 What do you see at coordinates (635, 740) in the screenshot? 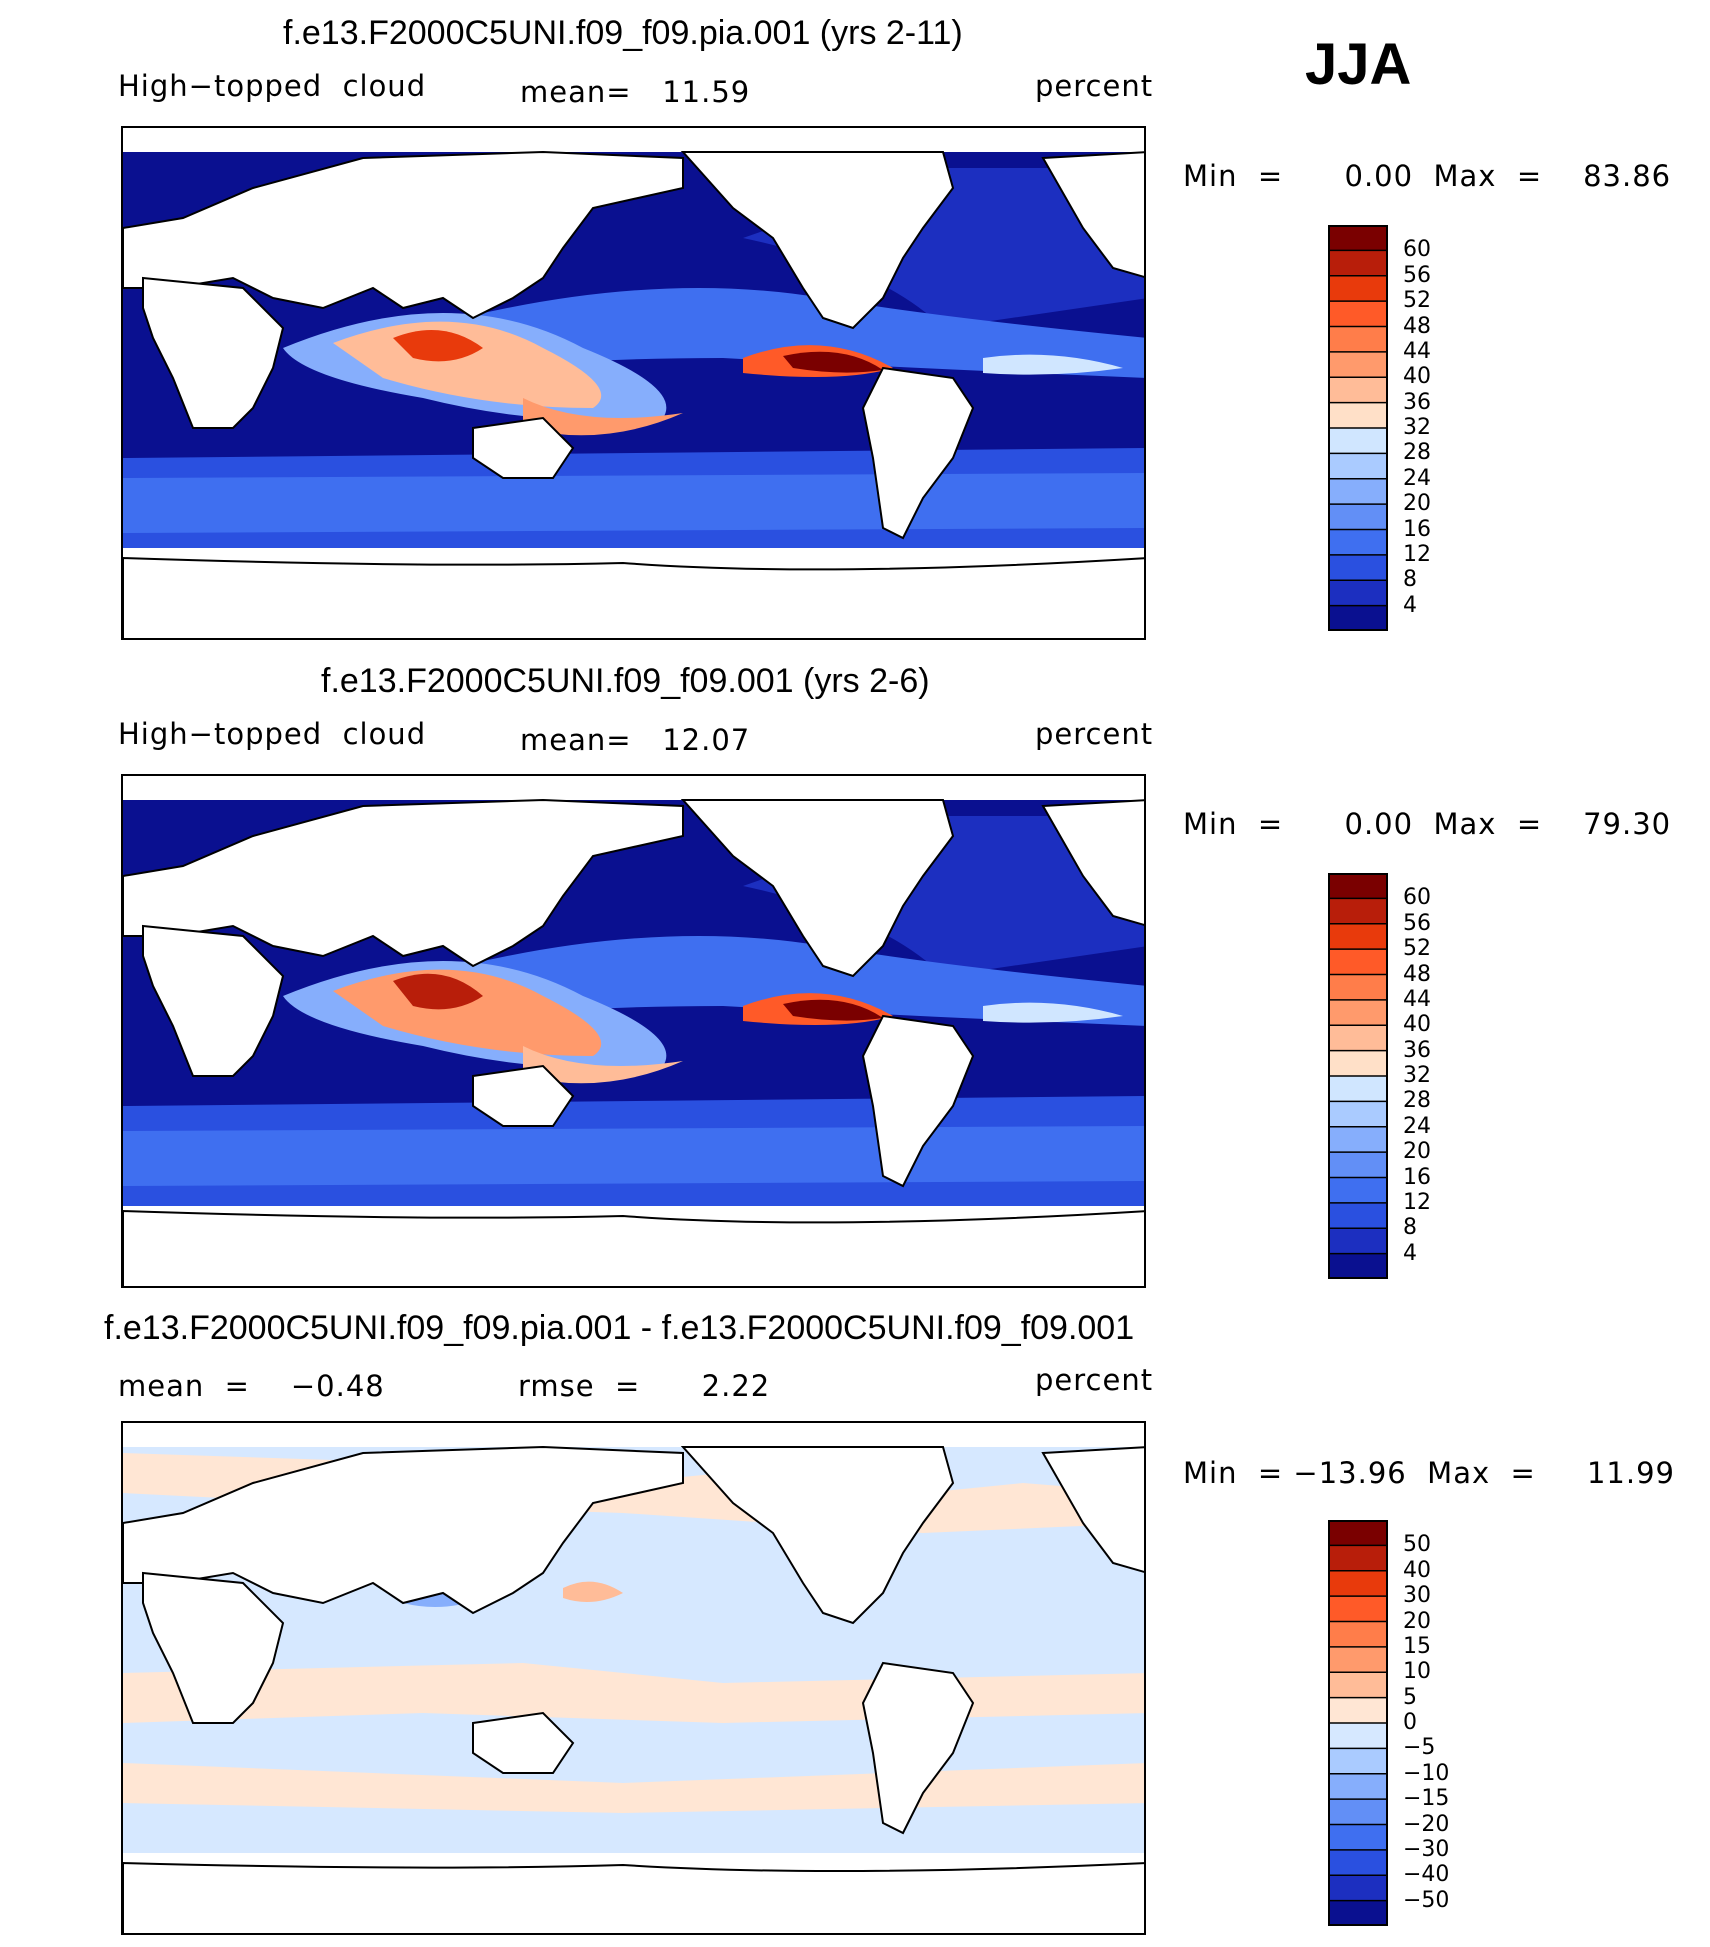
I see `panel-2-mean-label: mean= 12.07` at bounding box center [635, 740].